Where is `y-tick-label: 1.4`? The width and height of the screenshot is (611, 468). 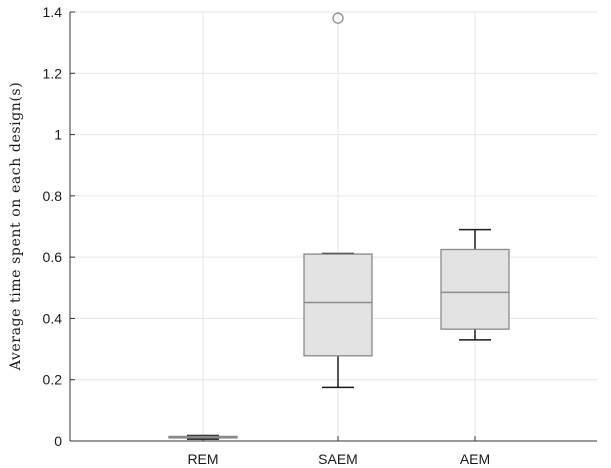 y-tick-label: 1.4 is located at coordinates (53, 12).